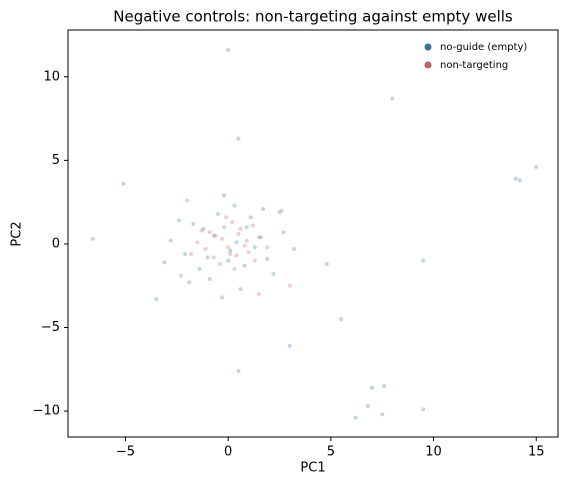 Image resolution: width=570 pixels, height=494 pixels. Describe the element at coordinates (312, 468) in the screenshot. I see `x-axis-label: PC1` at that location.